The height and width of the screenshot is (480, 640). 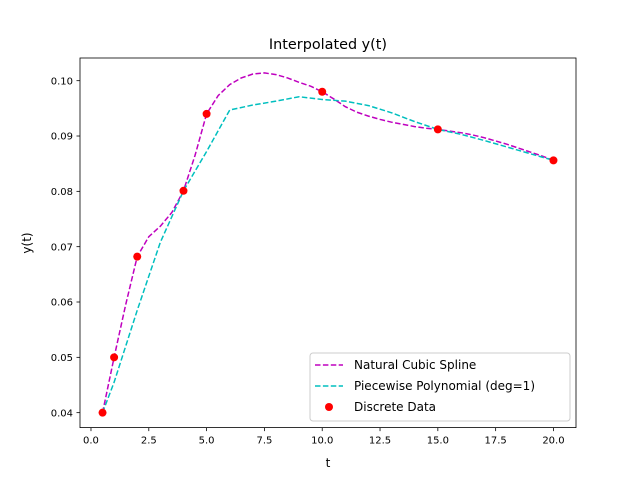 What do you see at coordinates (149, 441) in the screenshot?
I see `x-tick-label: 2.5` at bounding box center [149, 441].